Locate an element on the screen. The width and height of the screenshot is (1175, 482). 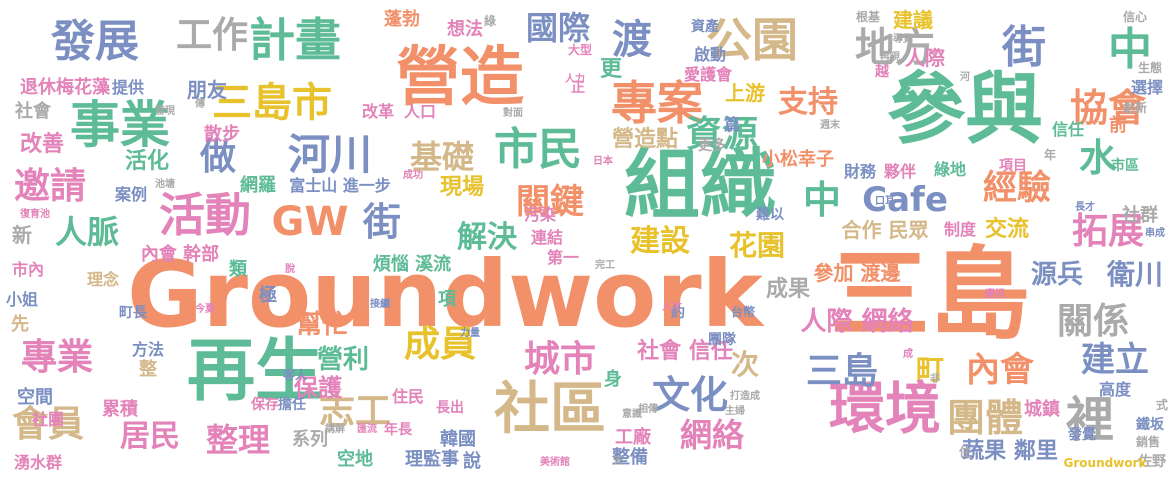
cloud-word: 類 is located at coordinates (238, 269).